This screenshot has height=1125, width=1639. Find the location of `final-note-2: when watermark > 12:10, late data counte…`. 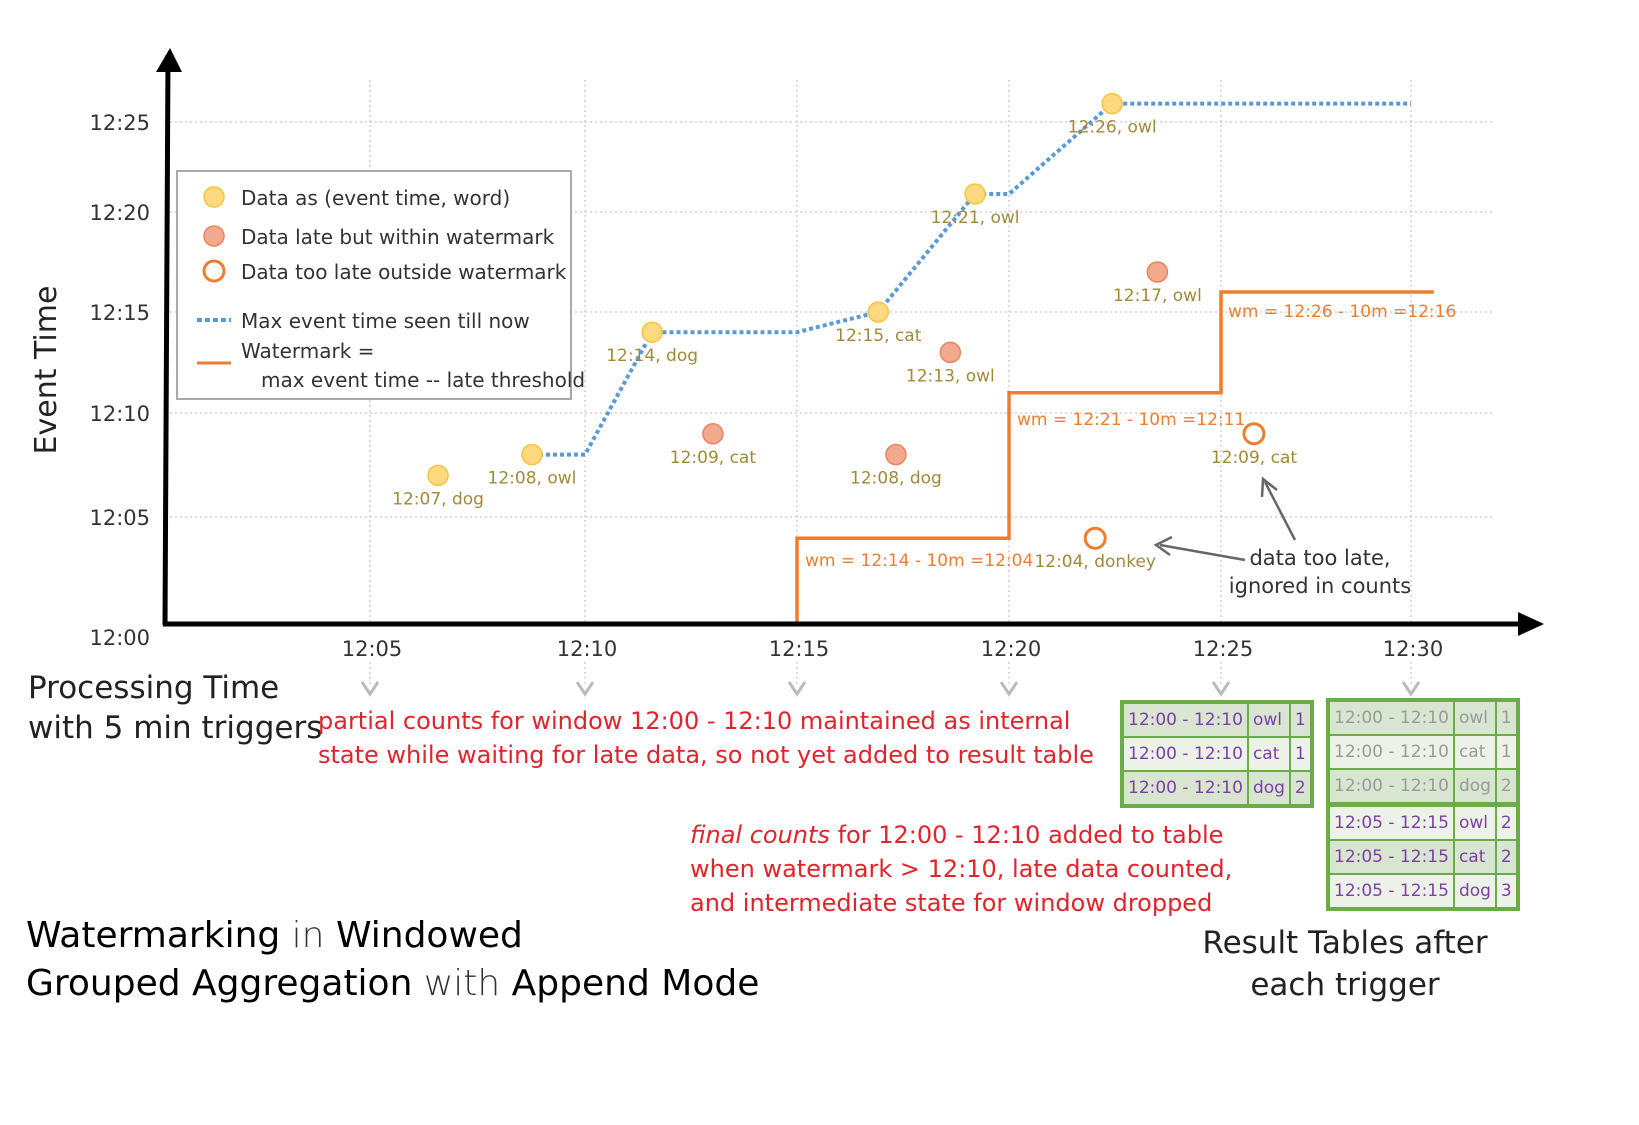

final-note-2: when watermark > 12:10, late data counte… is located at coordinates (961, 869).